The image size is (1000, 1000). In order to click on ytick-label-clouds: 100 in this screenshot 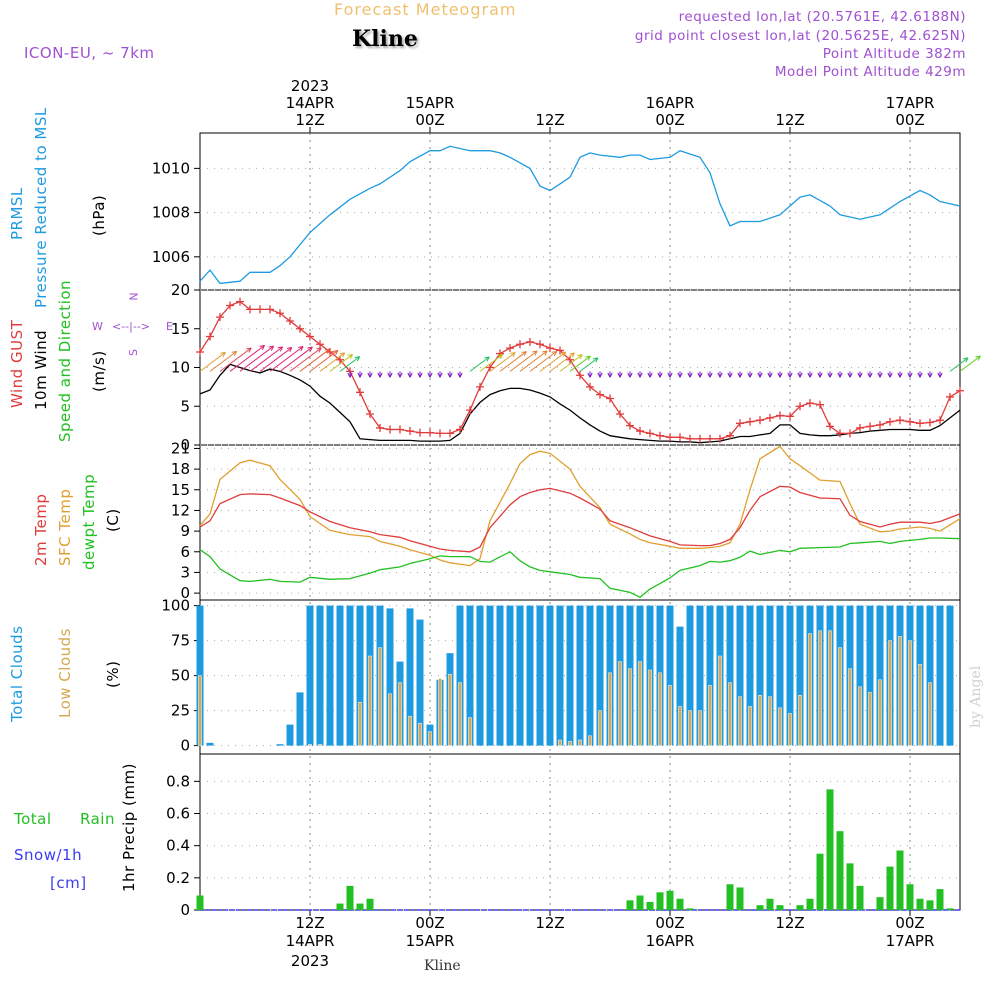, I will do `click(175, 606)`.